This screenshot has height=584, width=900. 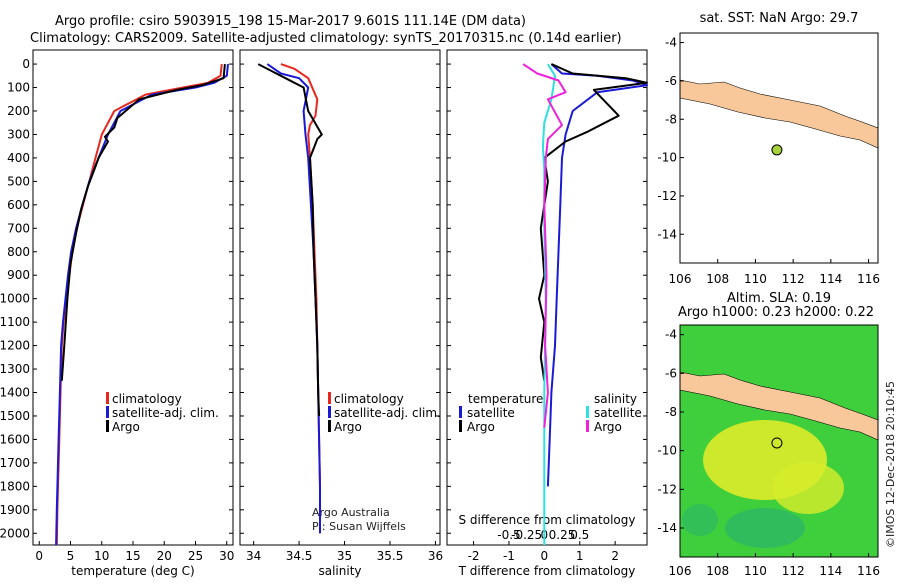 What do you see at coordinates (776, 312) in the screenshot?
I see `sla-map-title-2: Argo h1000: 0.23 h2000: 0.22` at bounding box center [776, 312].